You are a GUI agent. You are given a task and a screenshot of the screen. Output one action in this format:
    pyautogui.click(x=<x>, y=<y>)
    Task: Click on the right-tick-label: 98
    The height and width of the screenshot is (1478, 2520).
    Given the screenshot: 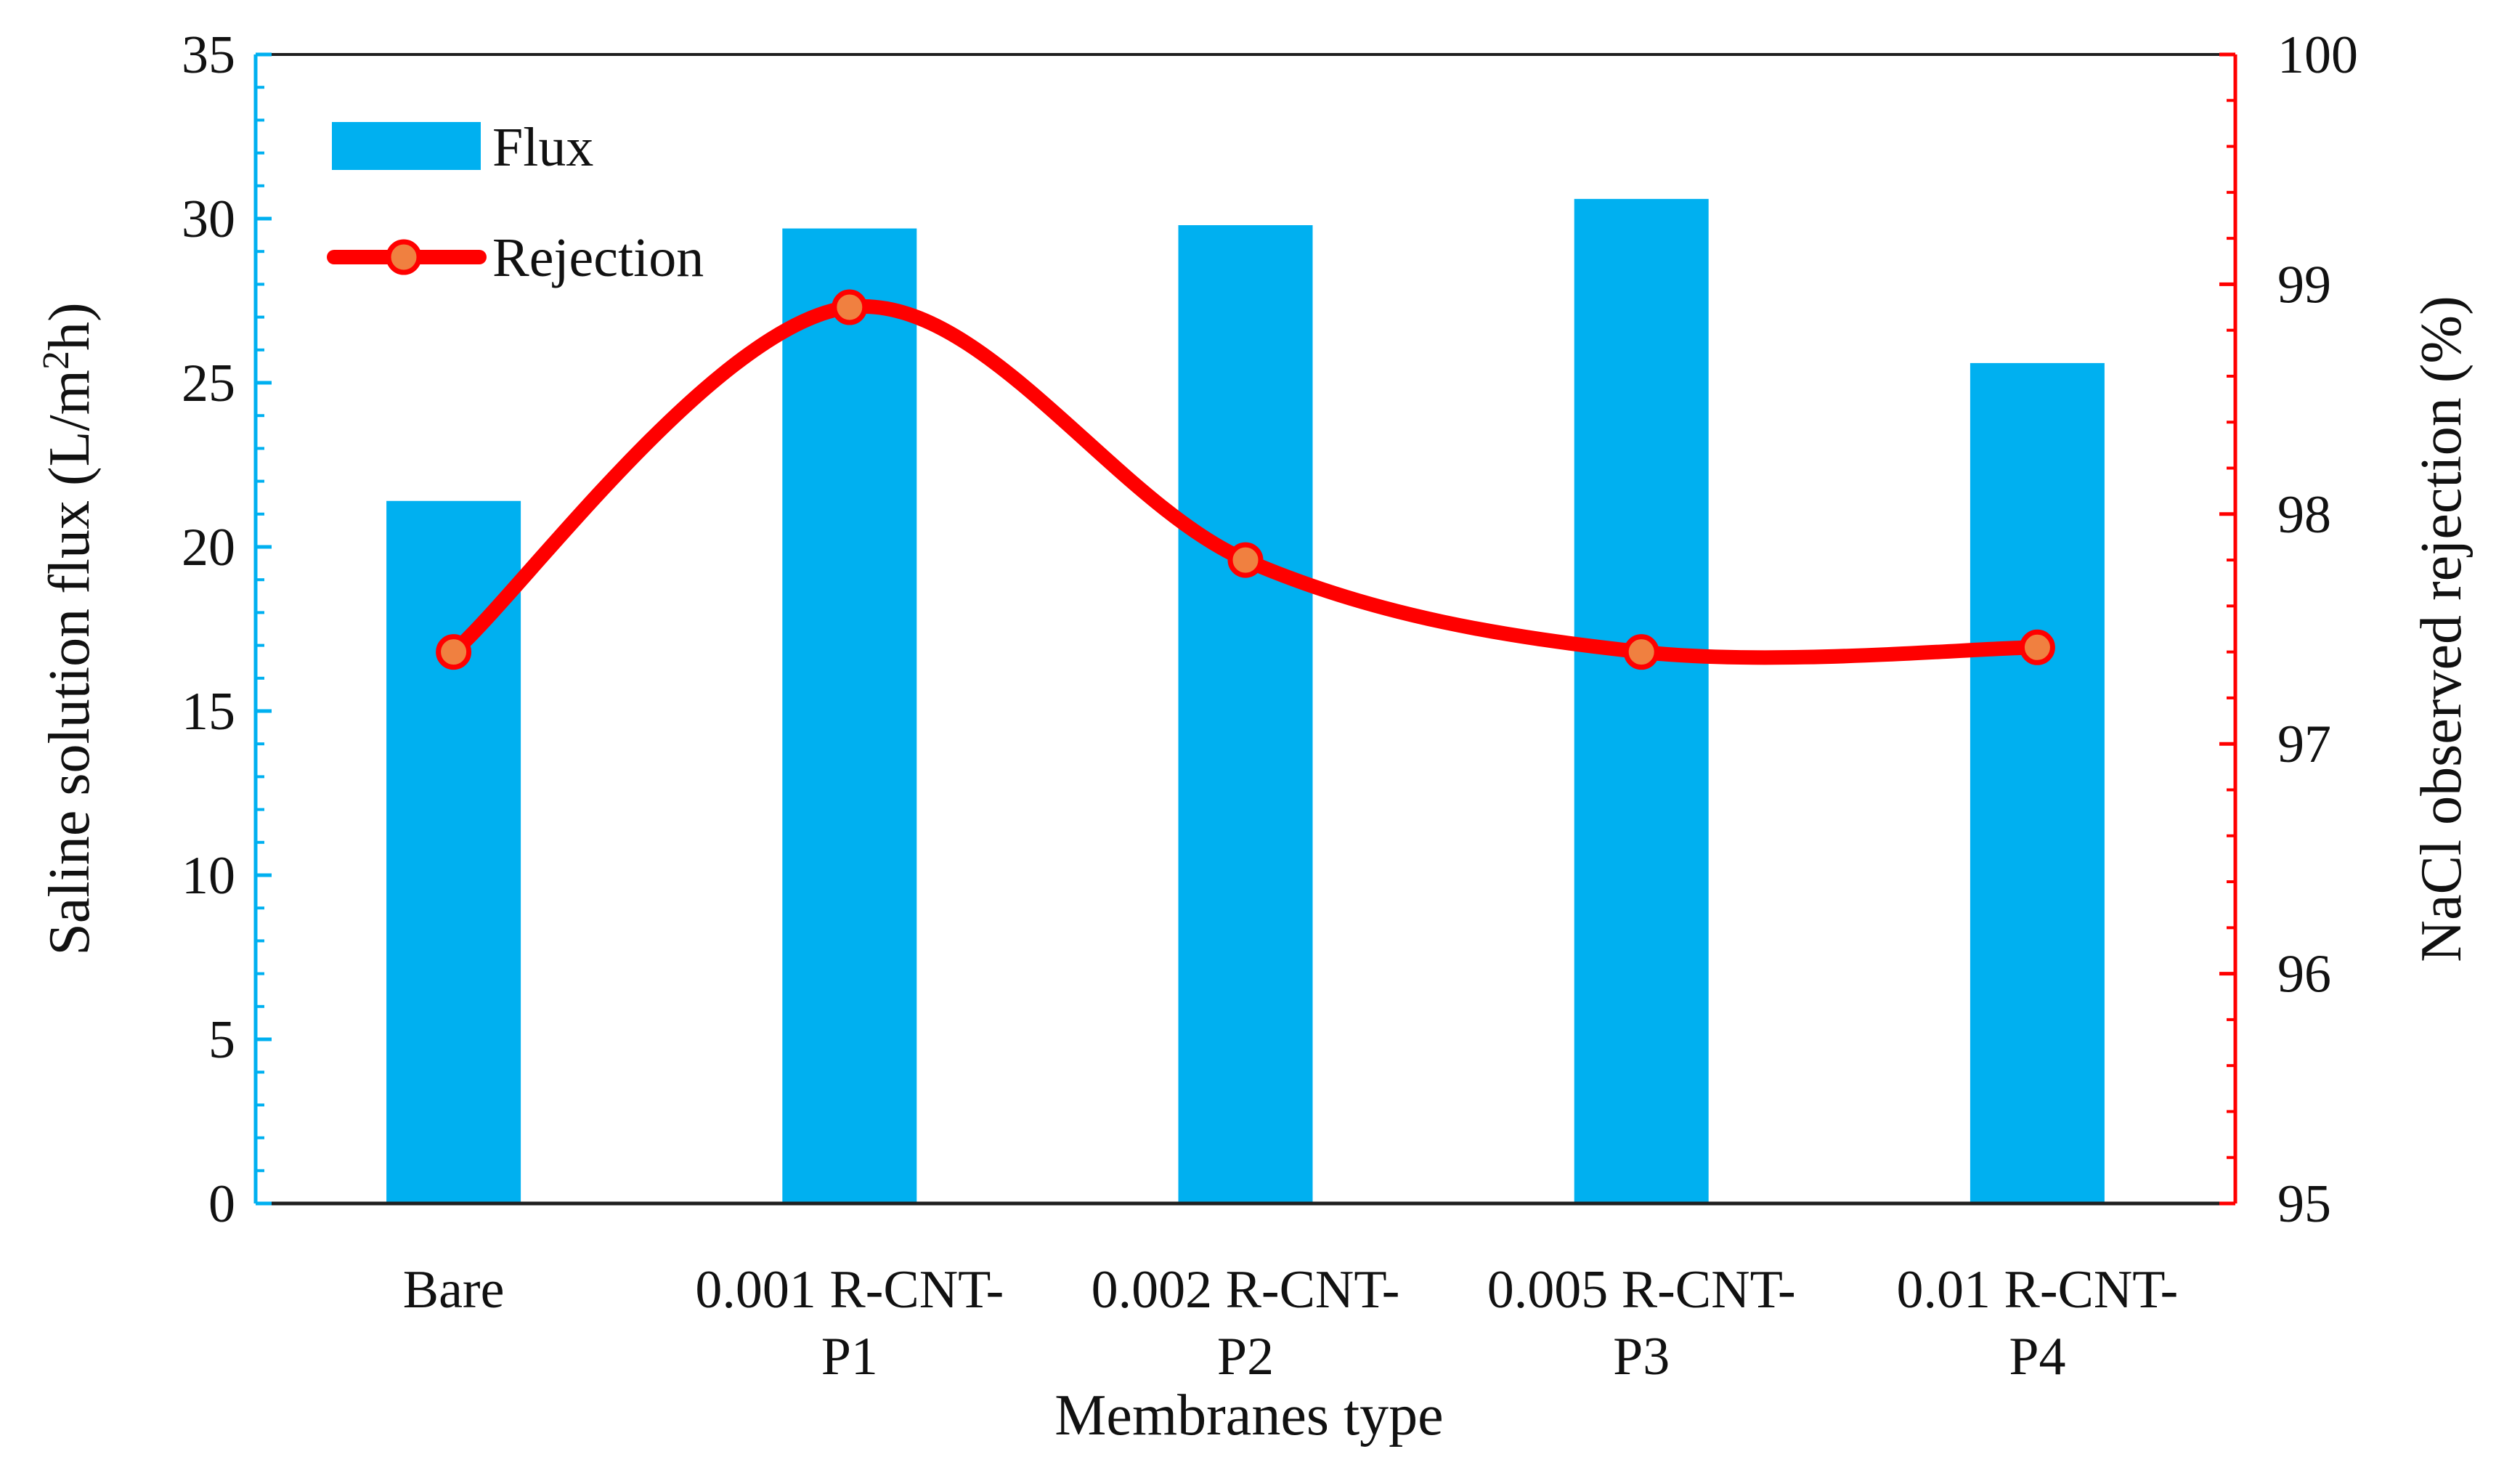 What is the action you would take?
    pyautogui.click(x=2304, y=515)
    